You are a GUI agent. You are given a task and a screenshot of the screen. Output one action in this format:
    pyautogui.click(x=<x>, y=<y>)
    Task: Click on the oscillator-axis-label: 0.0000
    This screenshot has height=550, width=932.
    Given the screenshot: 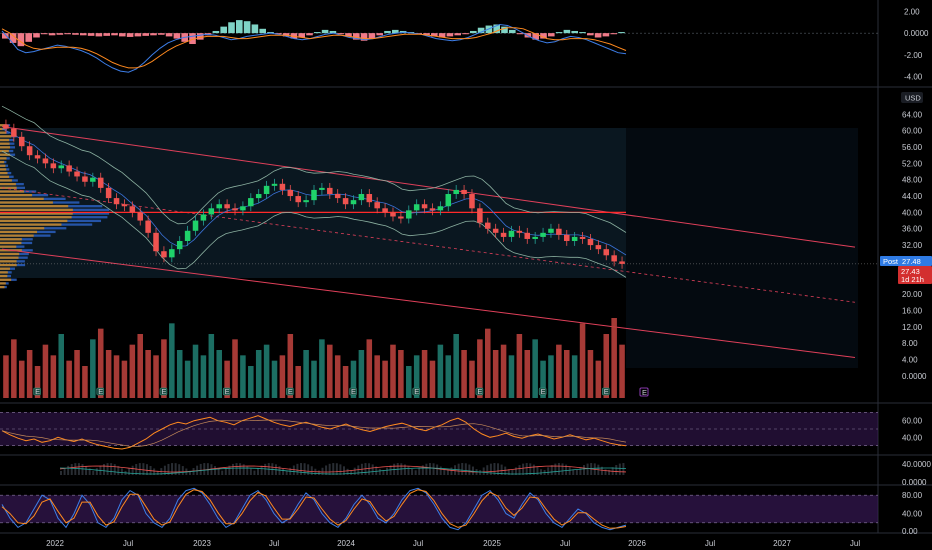 What is the action you would take?
    pyautogui.click(x=914, y=482)
    